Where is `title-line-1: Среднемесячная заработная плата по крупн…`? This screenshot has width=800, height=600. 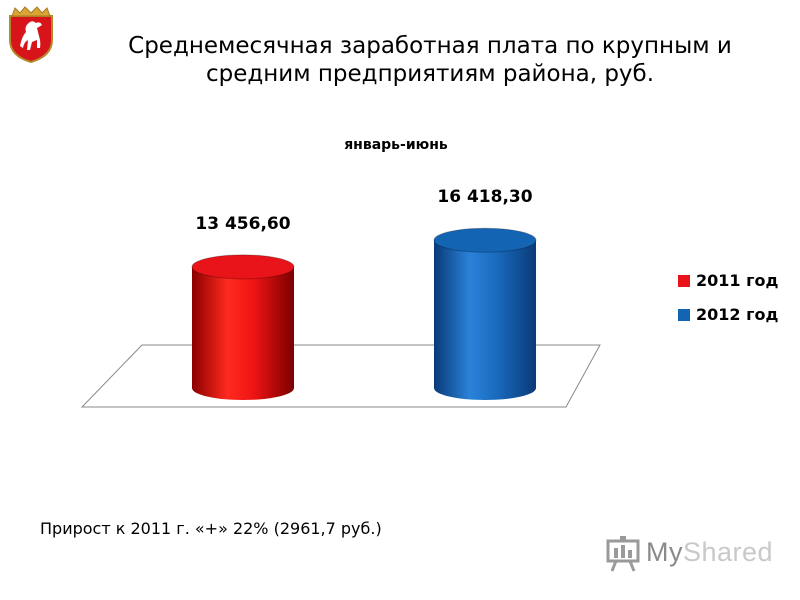
title-line-1: Среднемесячная заработная плата по крупн… is located at coordinates (430, 46).